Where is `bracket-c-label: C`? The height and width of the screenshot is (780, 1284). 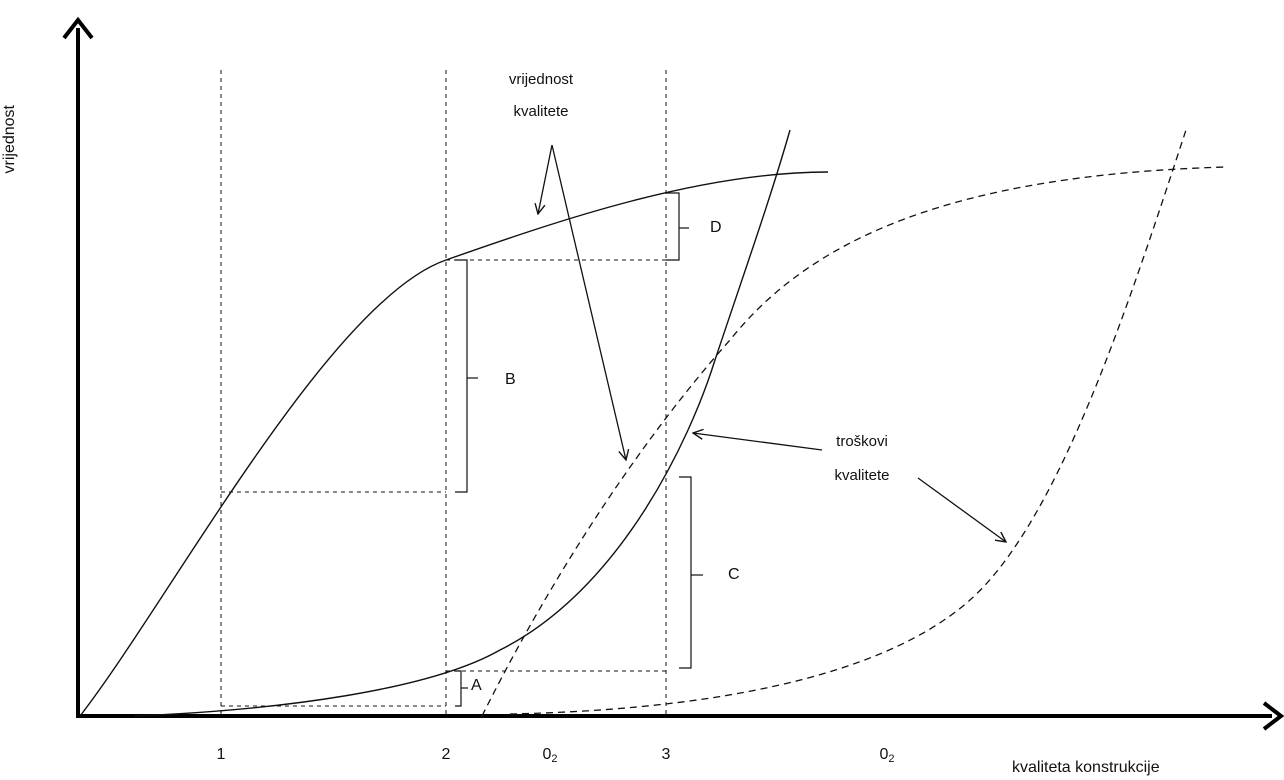
bracket-c-label: C is located at coordinates (734, 574).